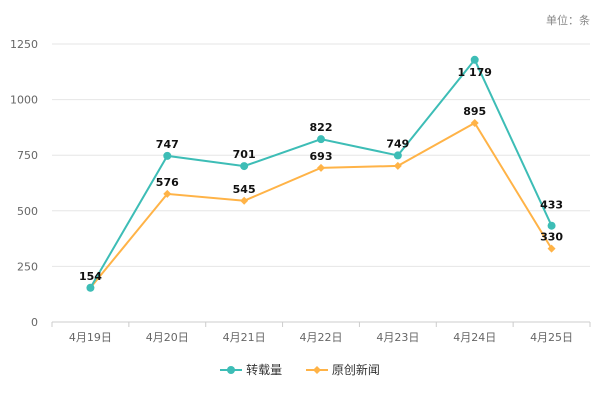  I want to click on data-label: 822, so click(321, 127).